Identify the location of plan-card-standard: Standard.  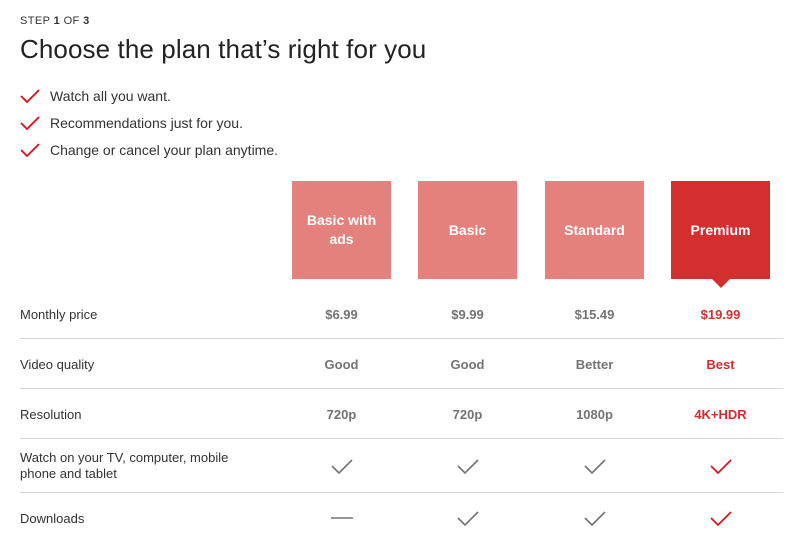
(594, 230).